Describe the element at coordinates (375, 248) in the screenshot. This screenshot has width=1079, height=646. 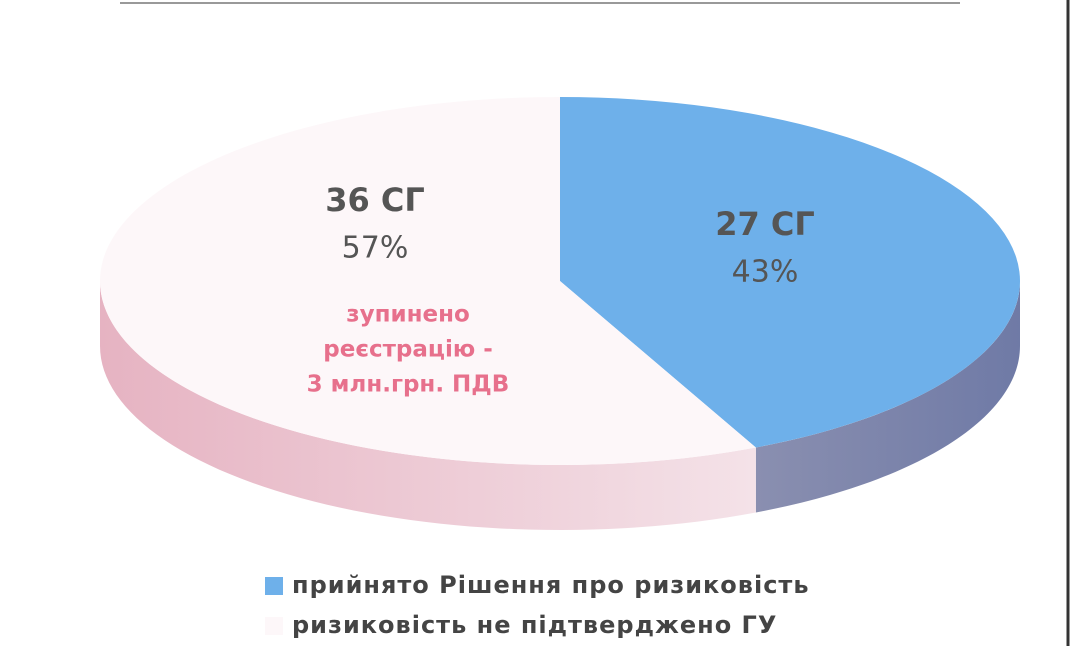
I see `percent-label: 57%` at that location.